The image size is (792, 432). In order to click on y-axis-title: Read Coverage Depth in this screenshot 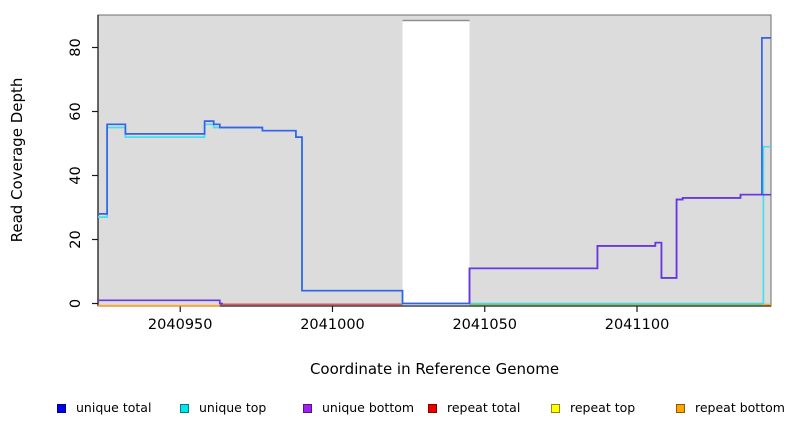, I will do `click(17, 160)`.